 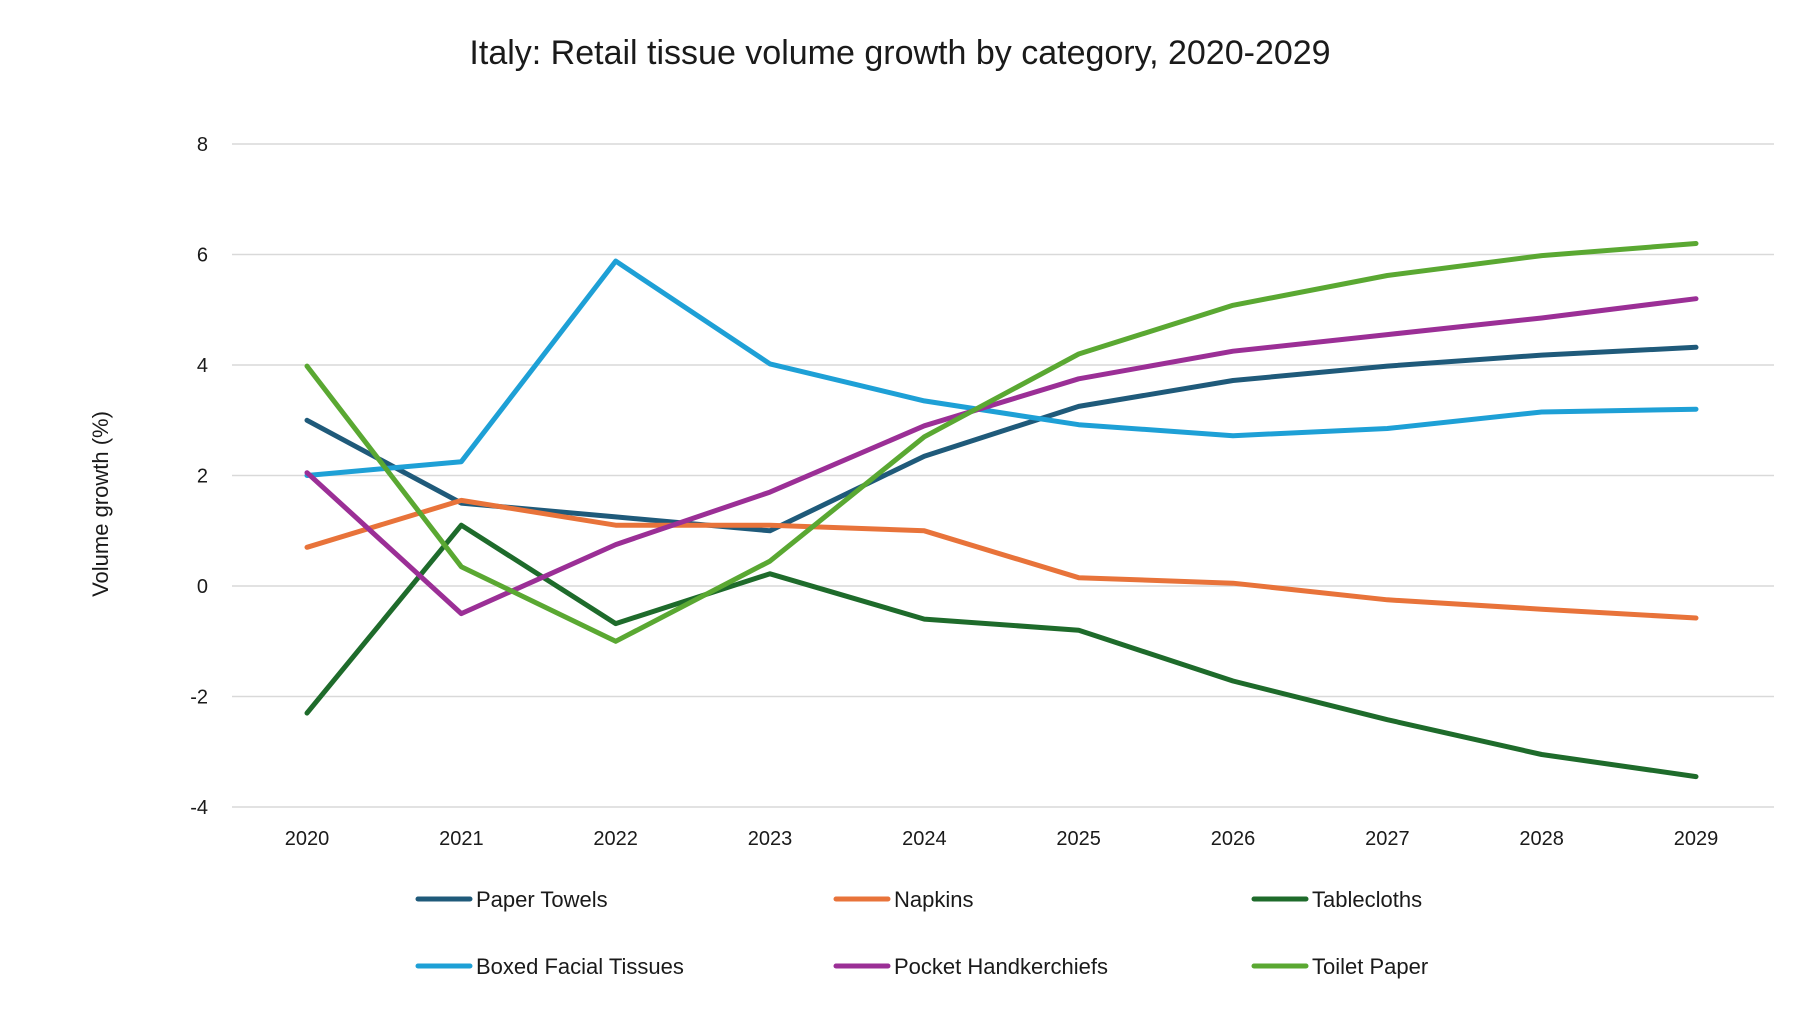 I want to click on y-axis-label: Volume growth (%), so click(x=100, y=504).